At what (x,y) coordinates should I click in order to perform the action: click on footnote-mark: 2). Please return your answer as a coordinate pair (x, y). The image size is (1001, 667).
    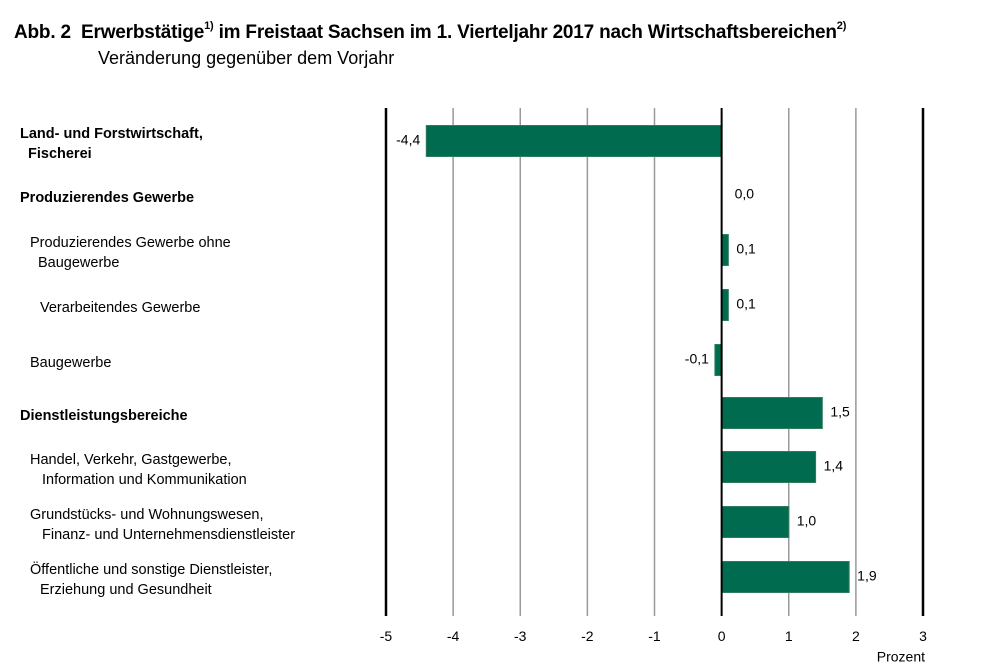
    Looking at the image, I should click on (841, 26).